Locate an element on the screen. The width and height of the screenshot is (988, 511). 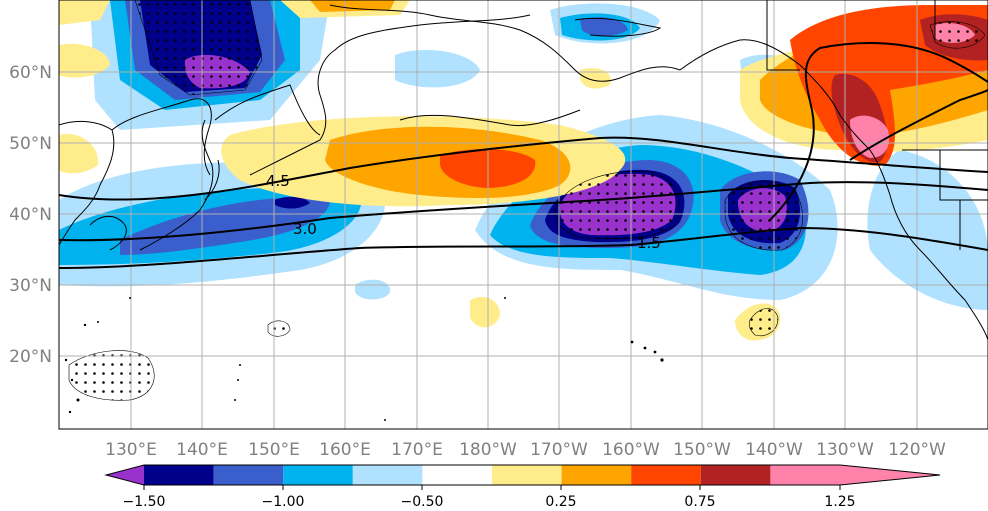
islands is located at coordinates (364, 359).